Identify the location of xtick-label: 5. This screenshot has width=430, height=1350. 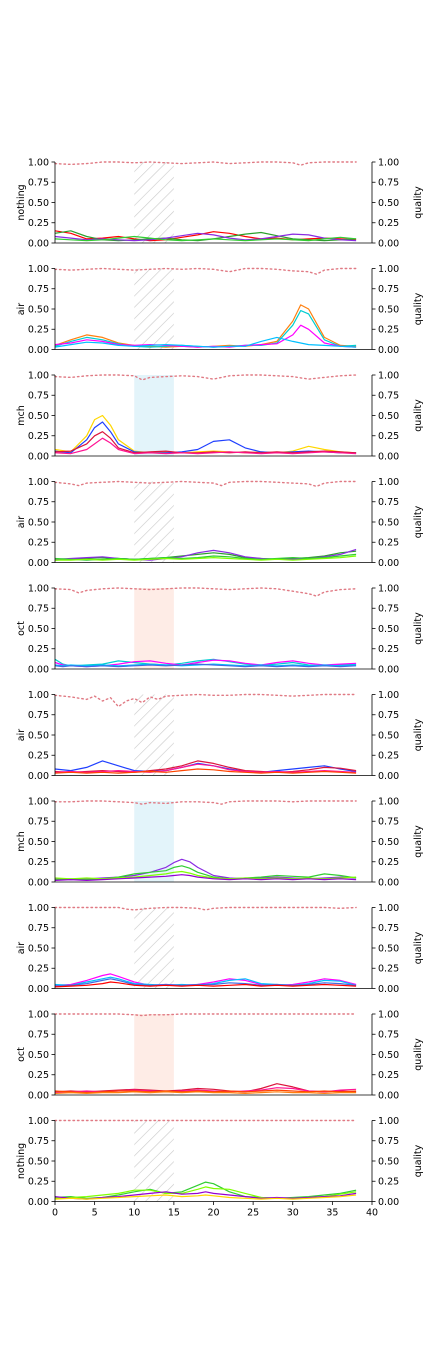
(95, 1213).